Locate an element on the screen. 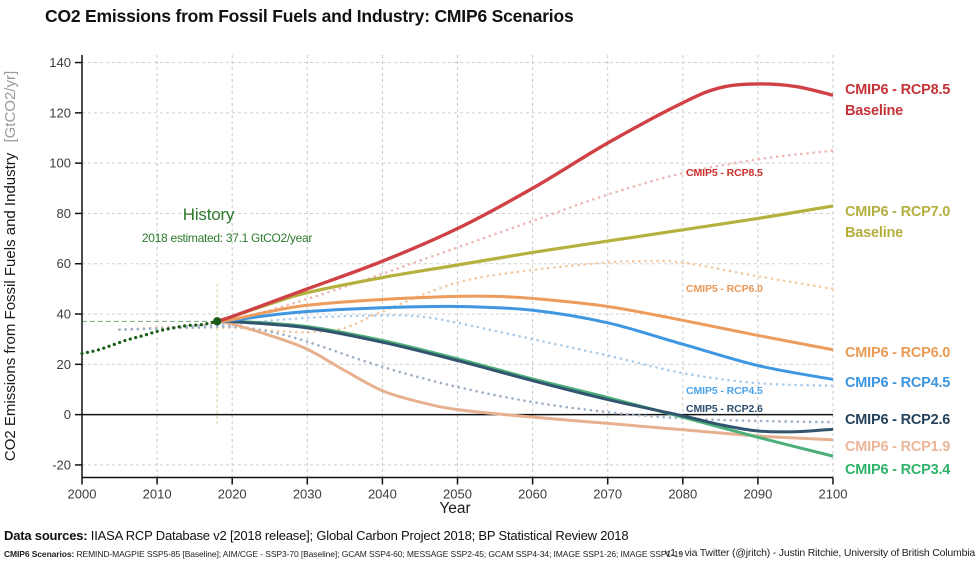  history-2018-marker is located at coordinates (217, 321).